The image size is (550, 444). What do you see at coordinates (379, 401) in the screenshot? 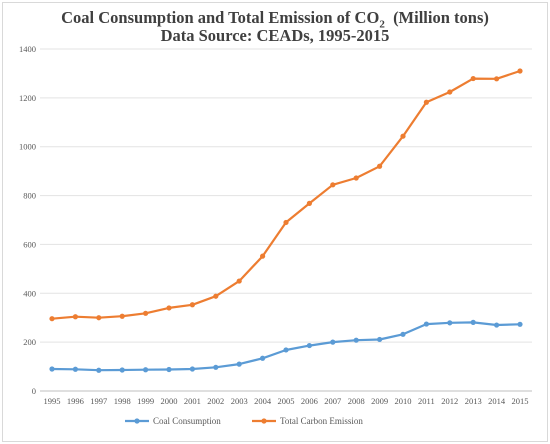
I see `x-tick-label: 2009` at bounding box center [379, 401].